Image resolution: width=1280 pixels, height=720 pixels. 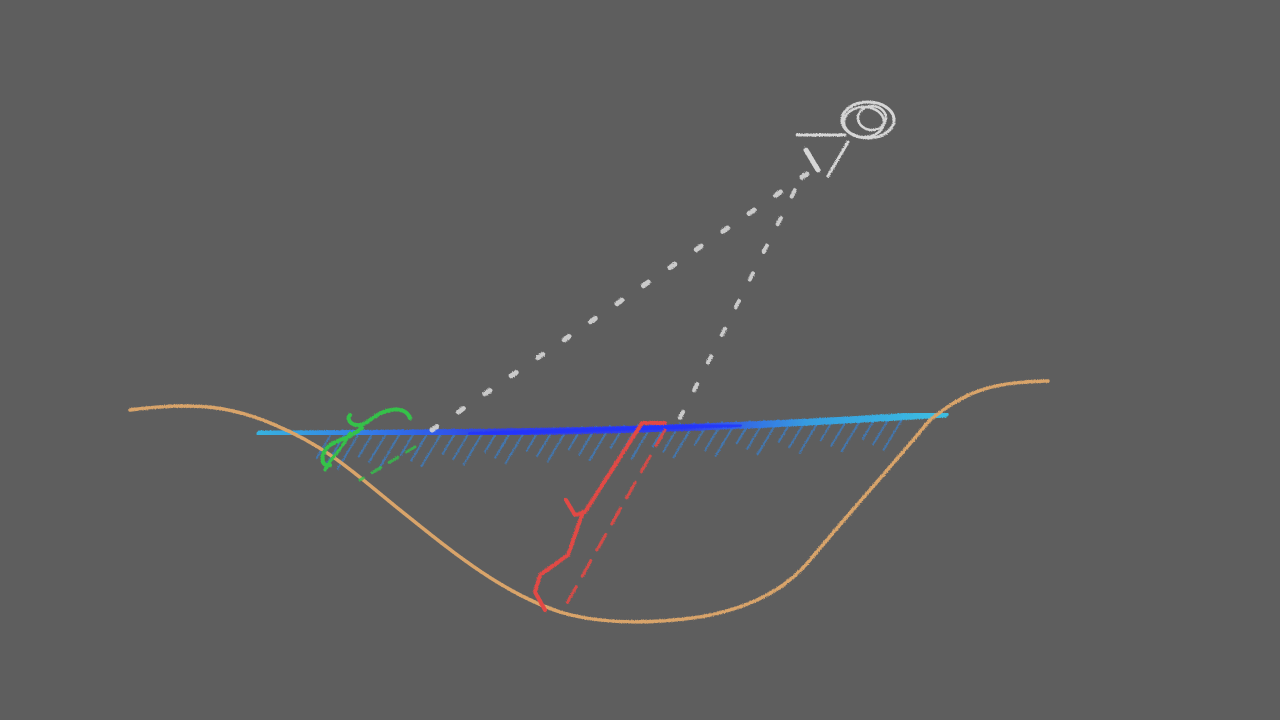 What do you see at coordinates (845, 139) in the screenshot?
I see `sun-icon` at bounding box center [845, 139].